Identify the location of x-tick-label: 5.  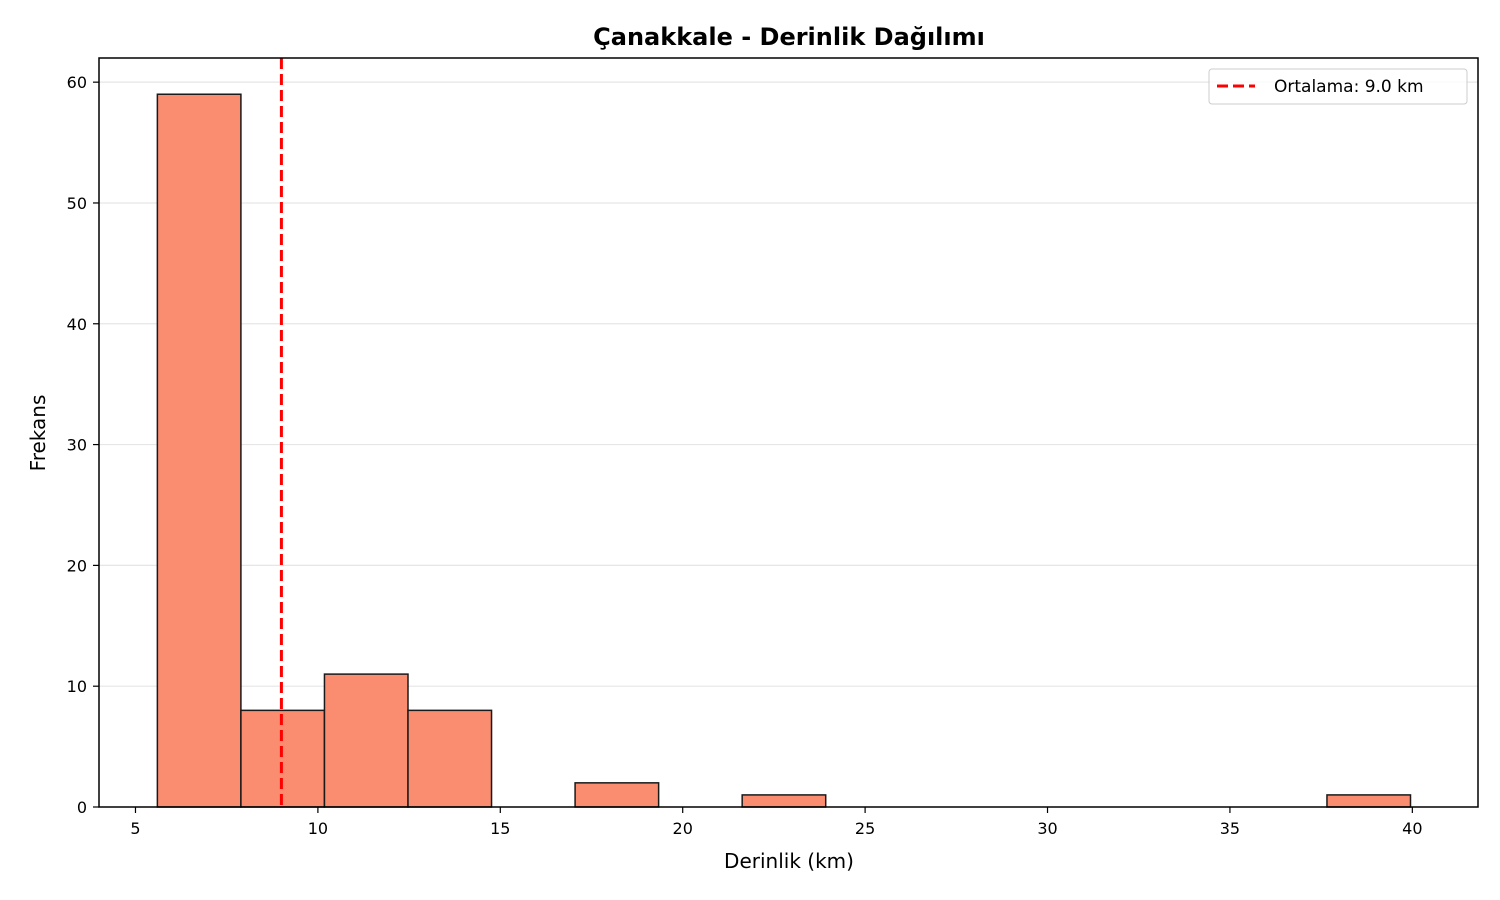
(135, 828).